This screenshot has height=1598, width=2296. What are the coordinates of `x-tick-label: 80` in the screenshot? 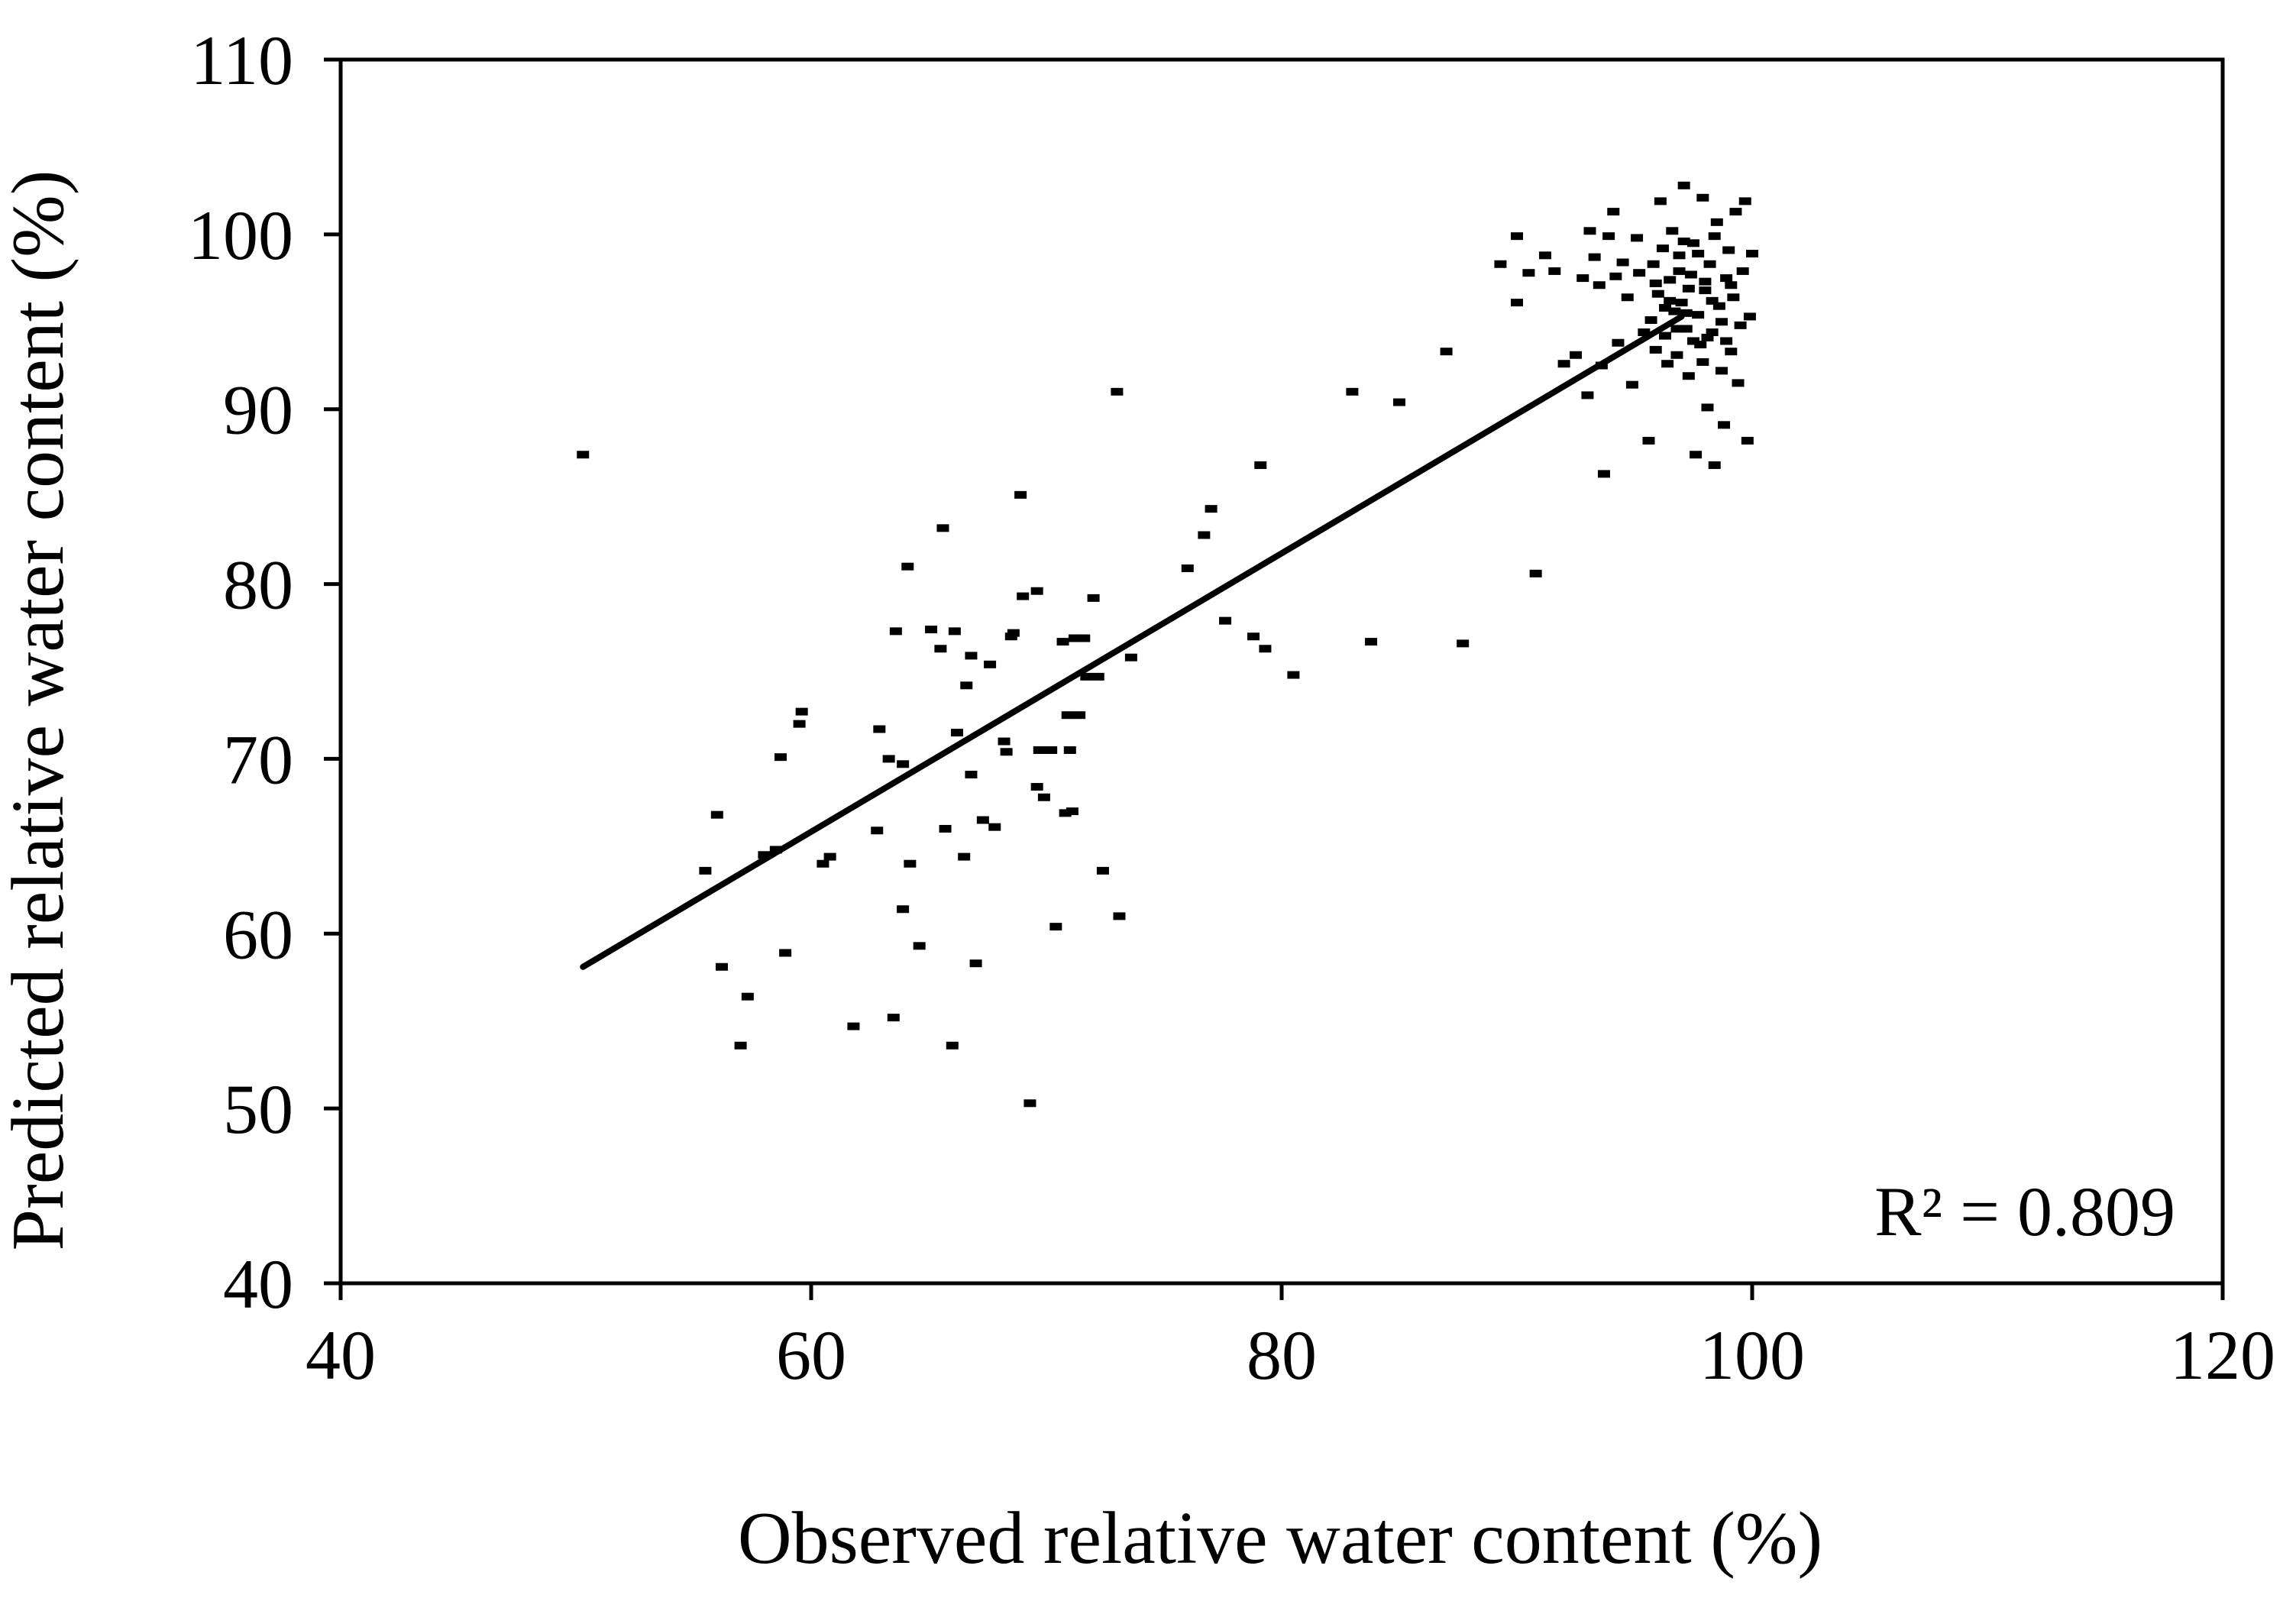 It's located at (1282, 1355).